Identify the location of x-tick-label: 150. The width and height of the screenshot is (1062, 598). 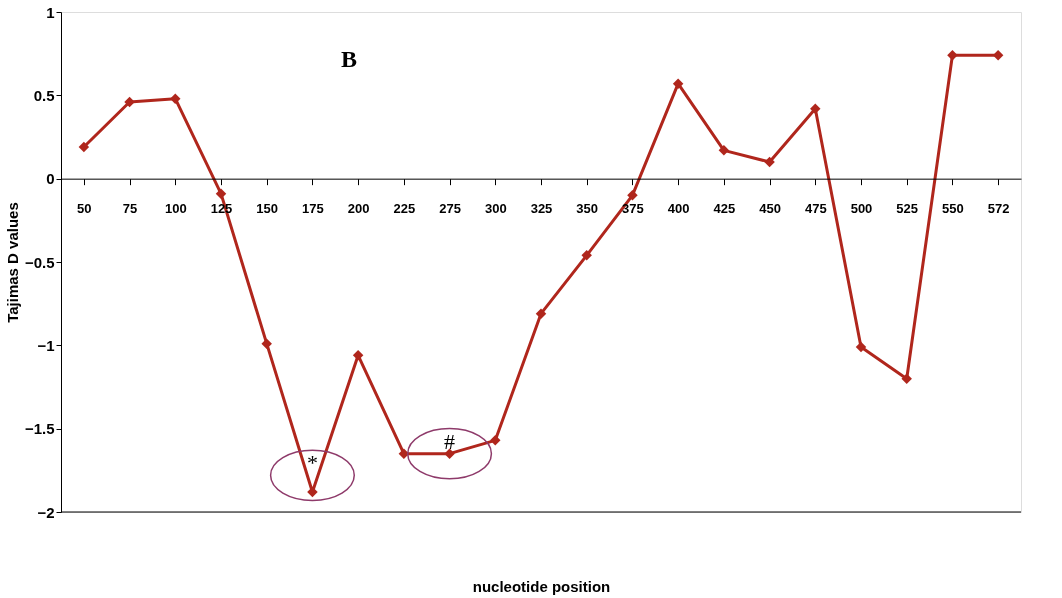
(267, 209).